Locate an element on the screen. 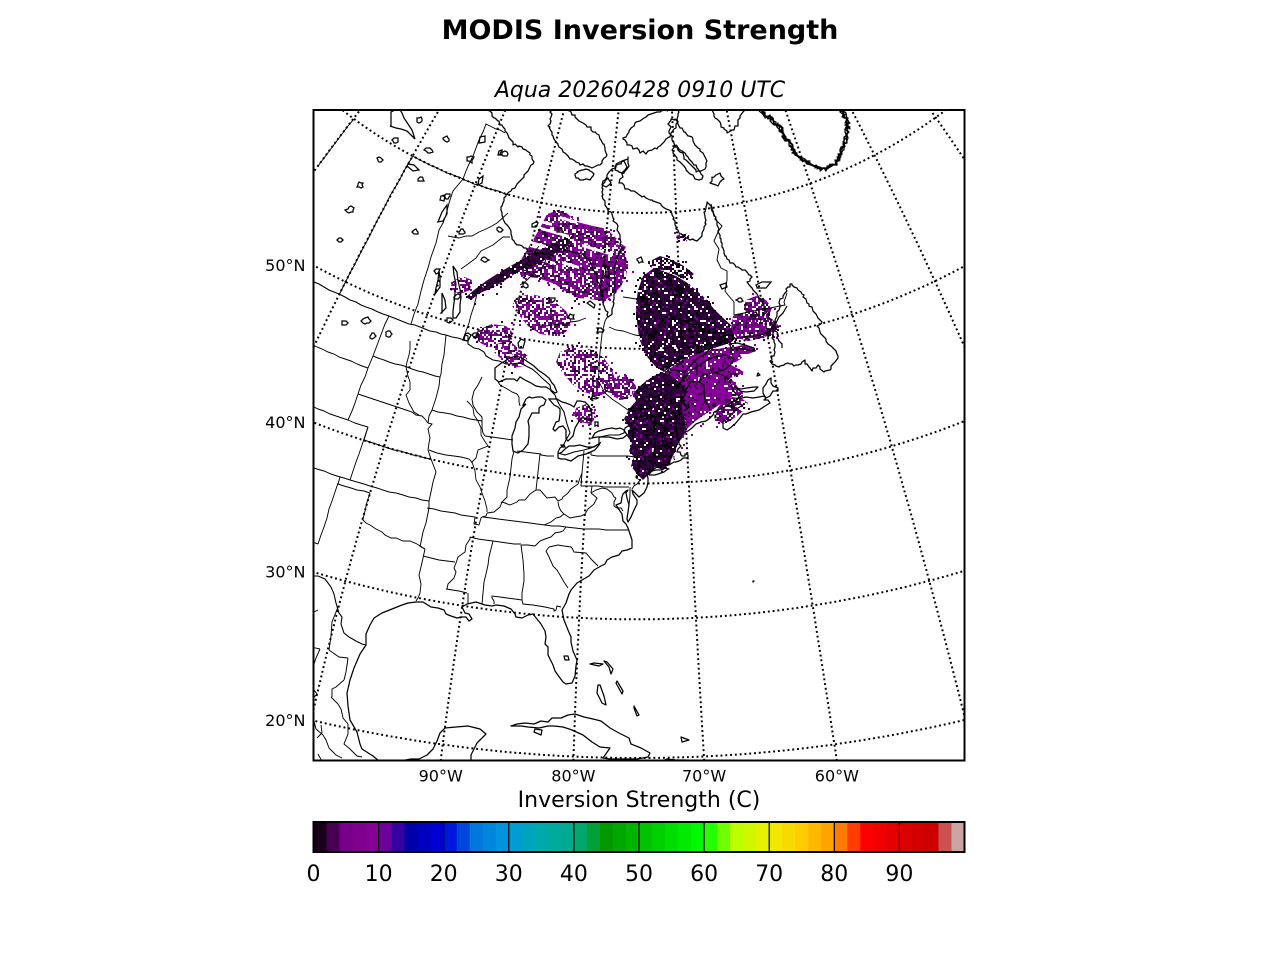 Image resolution: width=1280 pixels, height=960 pixels. graticule-meridian-40W is located at coordinates (907, 230).